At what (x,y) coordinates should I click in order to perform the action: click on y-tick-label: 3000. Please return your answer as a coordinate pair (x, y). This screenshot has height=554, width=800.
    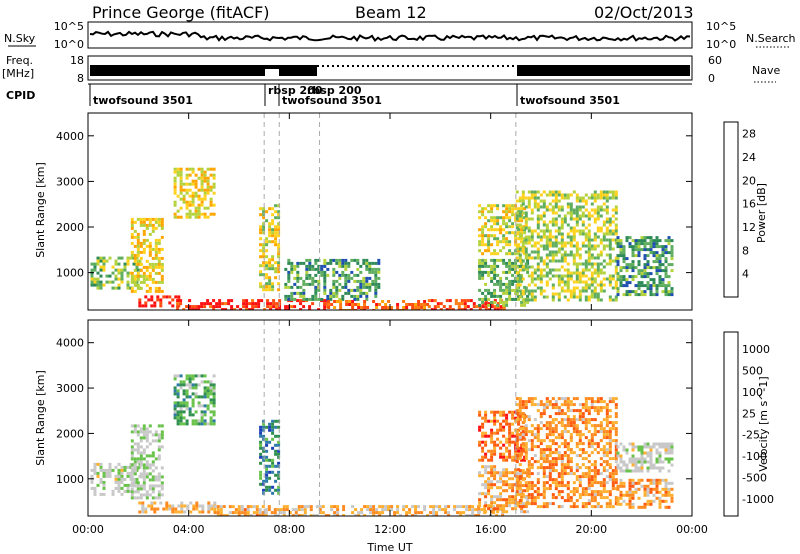
    Looking at the image, I should click on (70, 181).